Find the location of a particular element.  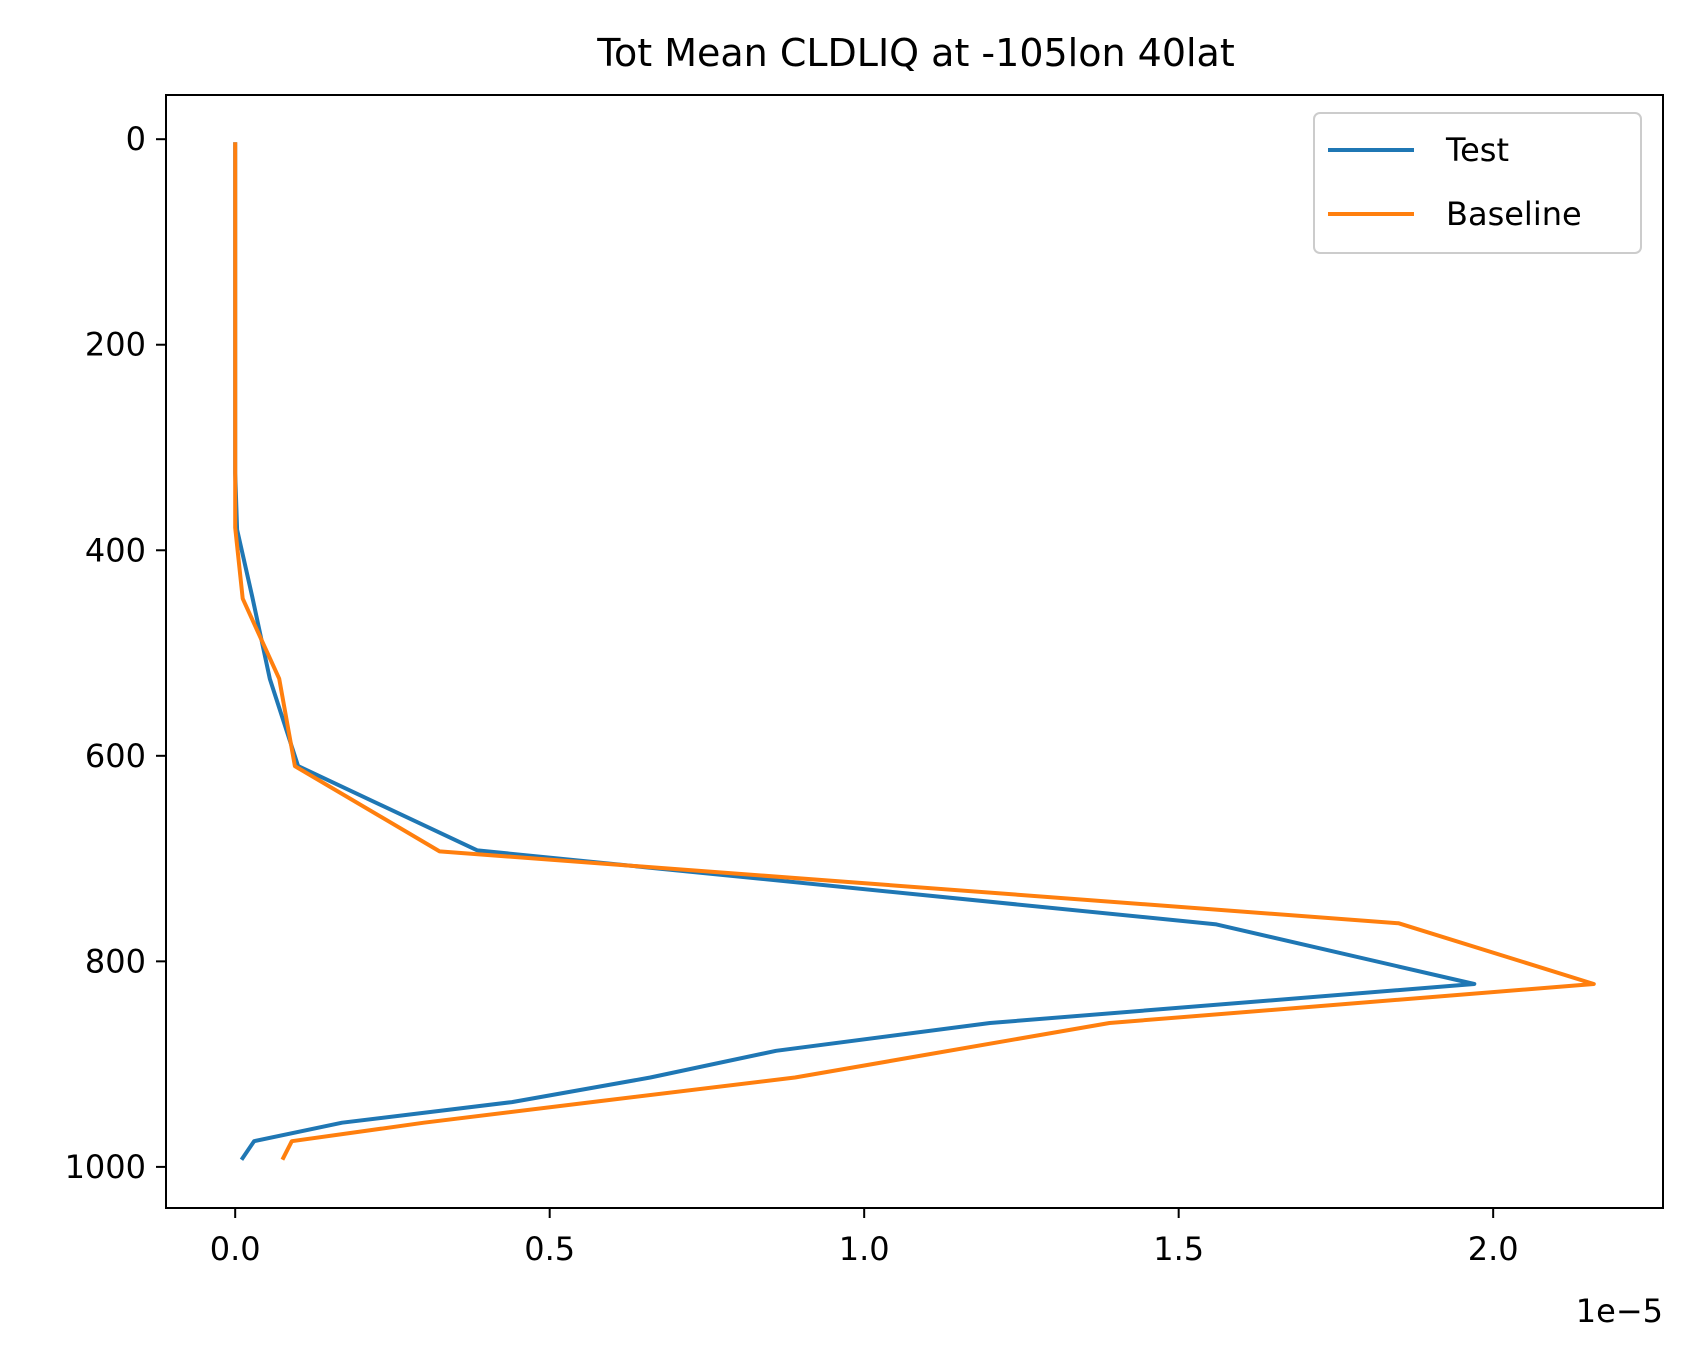

y-tick-label: 400 is located at coordinates (115, 550).